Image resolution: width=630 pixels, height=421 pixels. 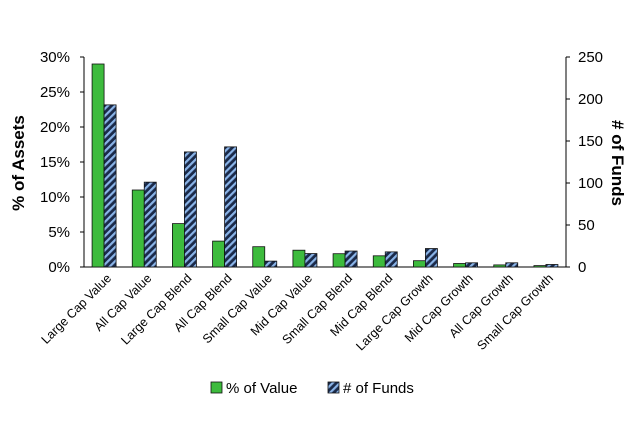 What do you see at coordinates (55, 57) in the screenshot?
I see `y-left-tick-label: 30%` at bounding box center [55, 57].